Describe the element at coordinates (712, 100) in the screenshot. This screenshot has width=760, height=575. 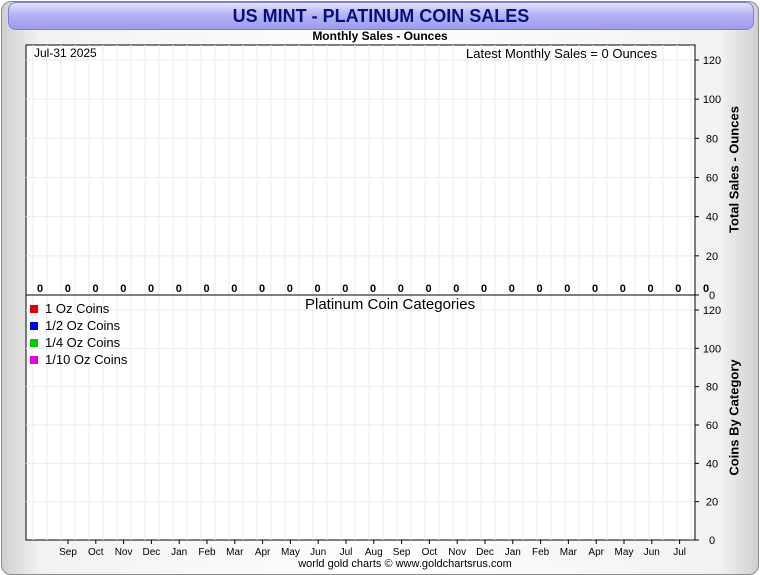
I see `y-tick-label-top: 100` at that location.